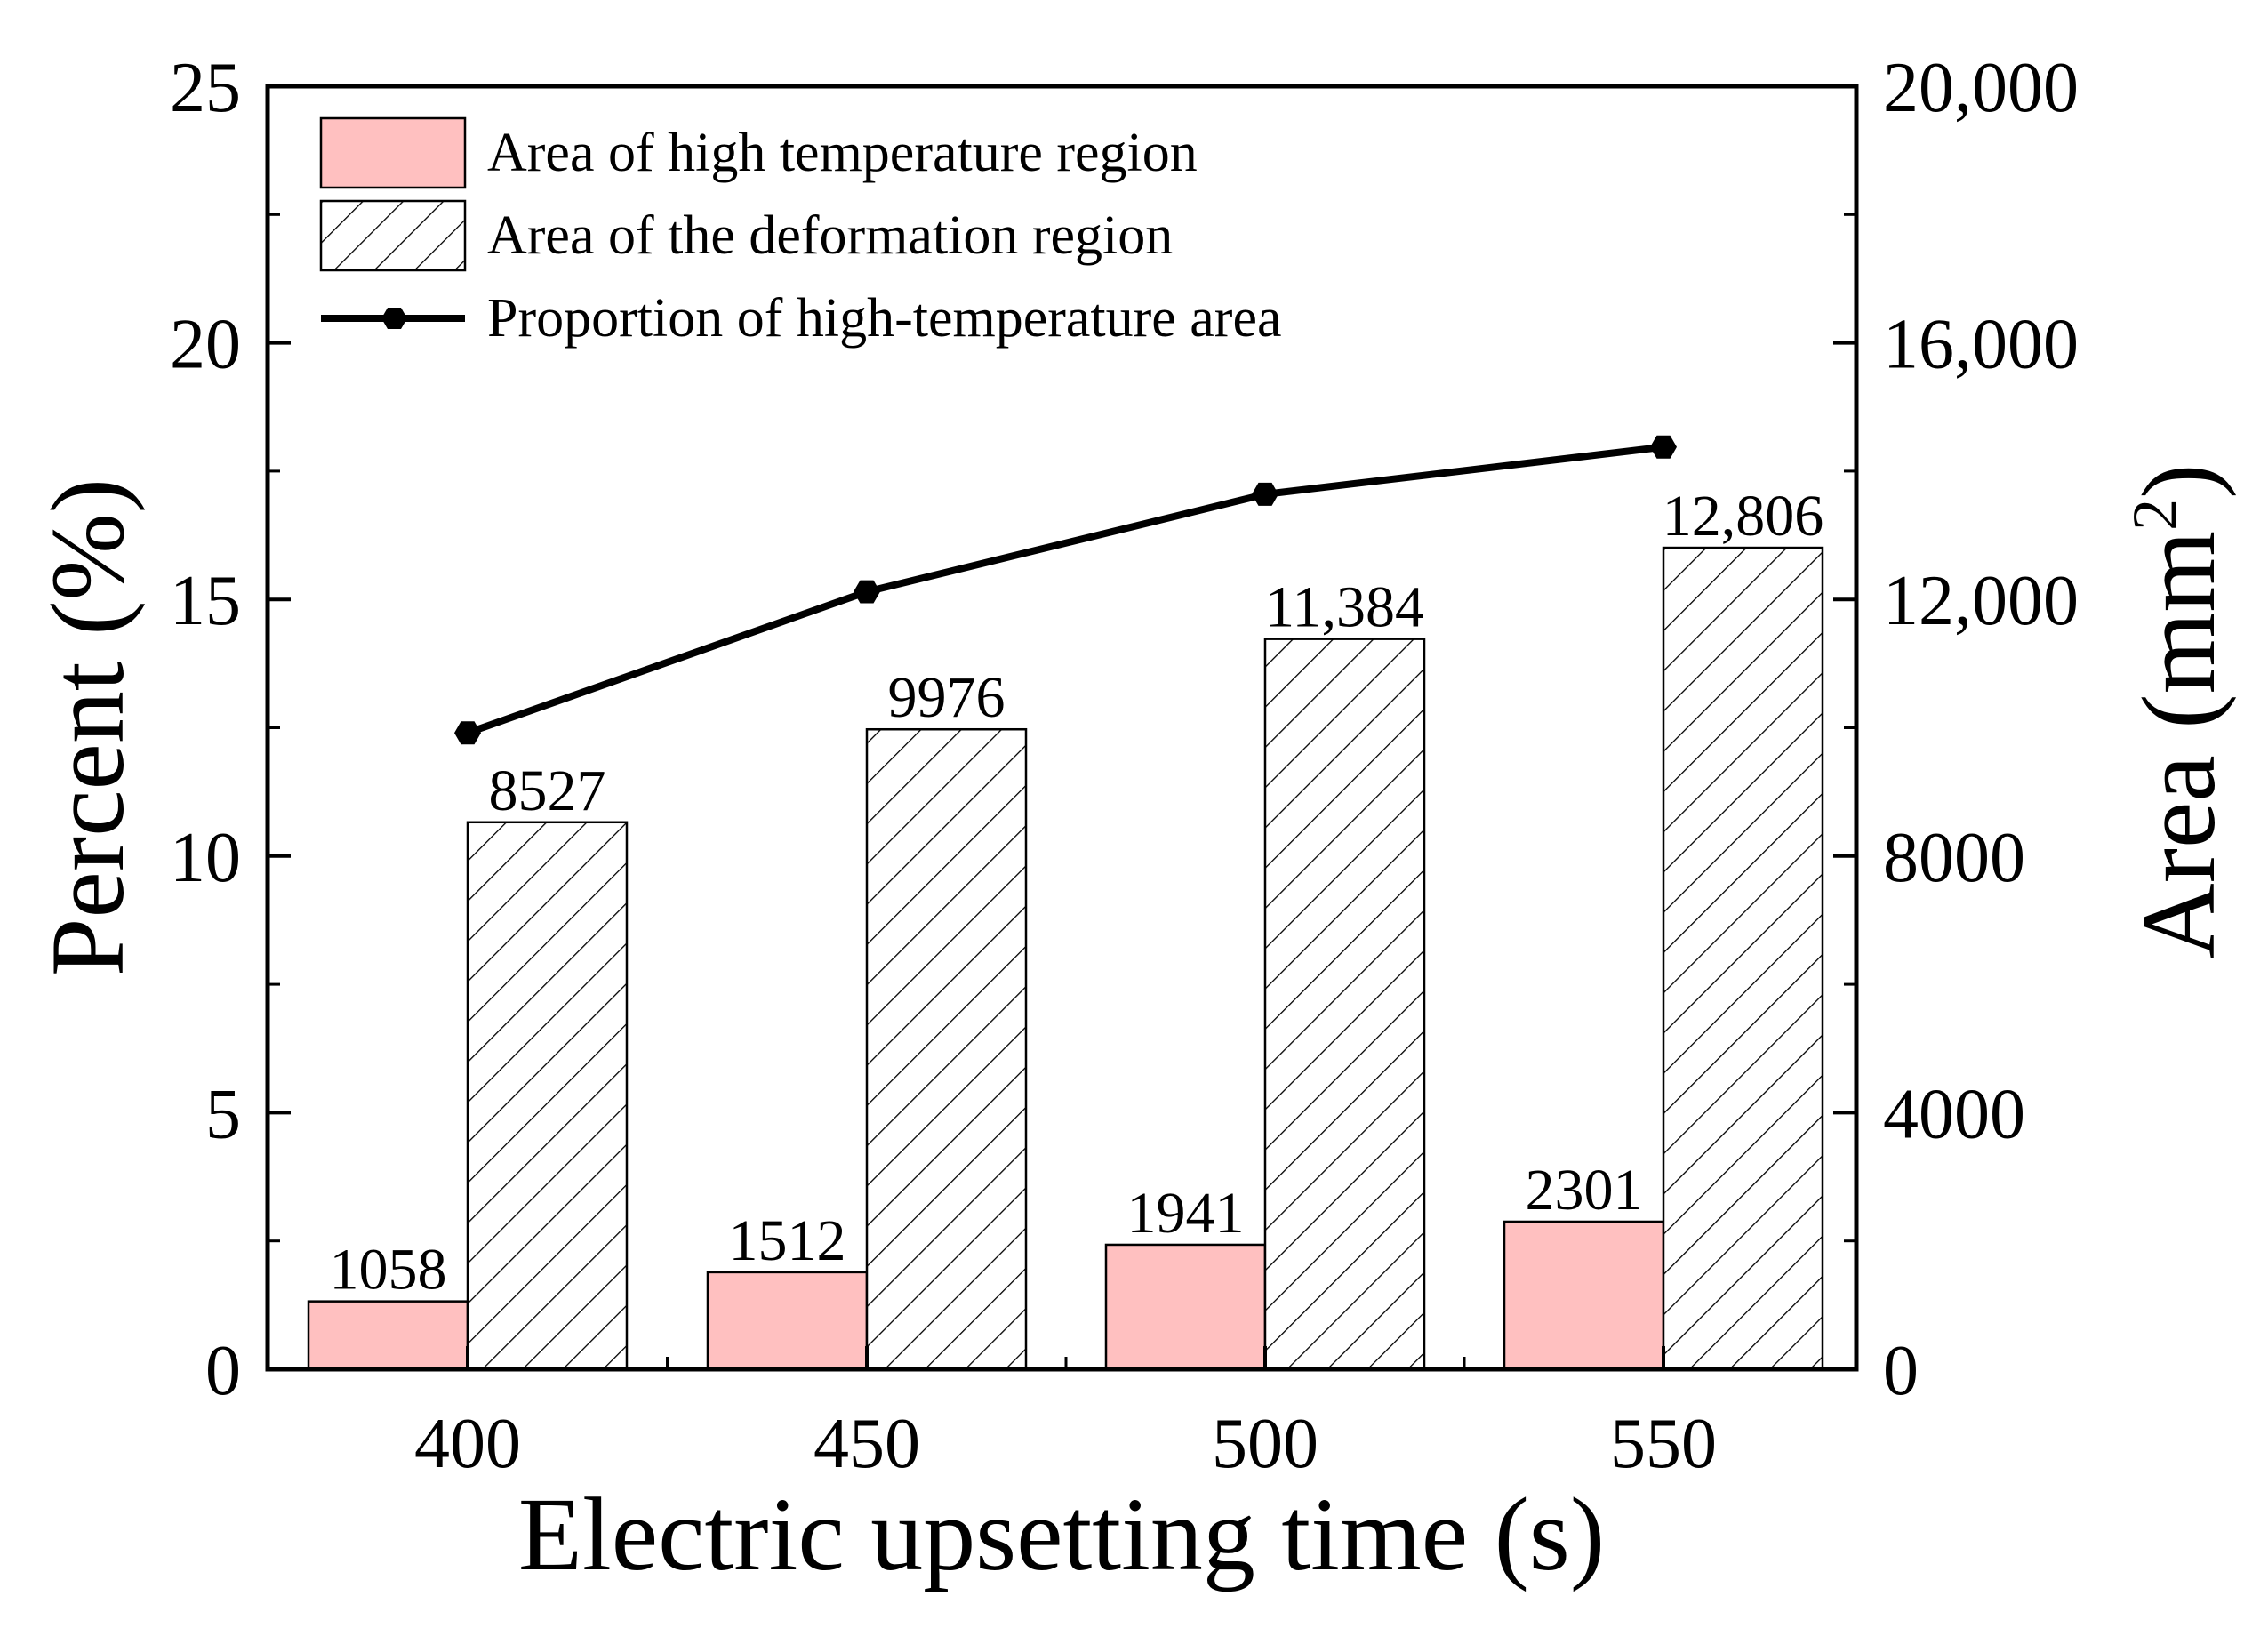 The width and height of the screenshot is (2268, 1628). Describe the element at coordinates (947, 697) in the screenshot. I see `data-label-deformation-450: 9976` at that location.